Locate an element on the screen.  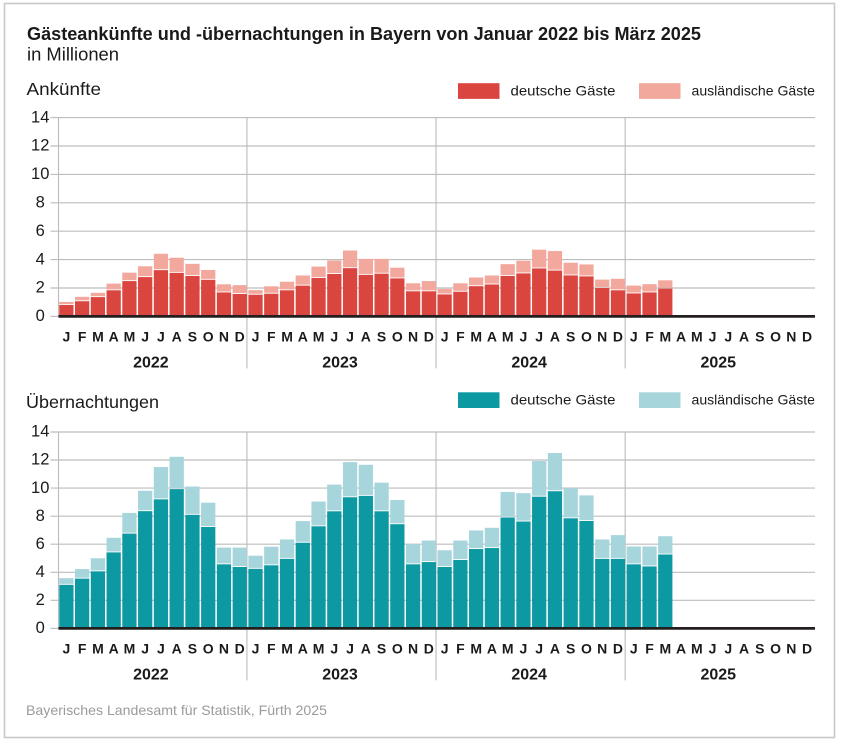
svg-text: 8 is located at coordinates (40, 516).